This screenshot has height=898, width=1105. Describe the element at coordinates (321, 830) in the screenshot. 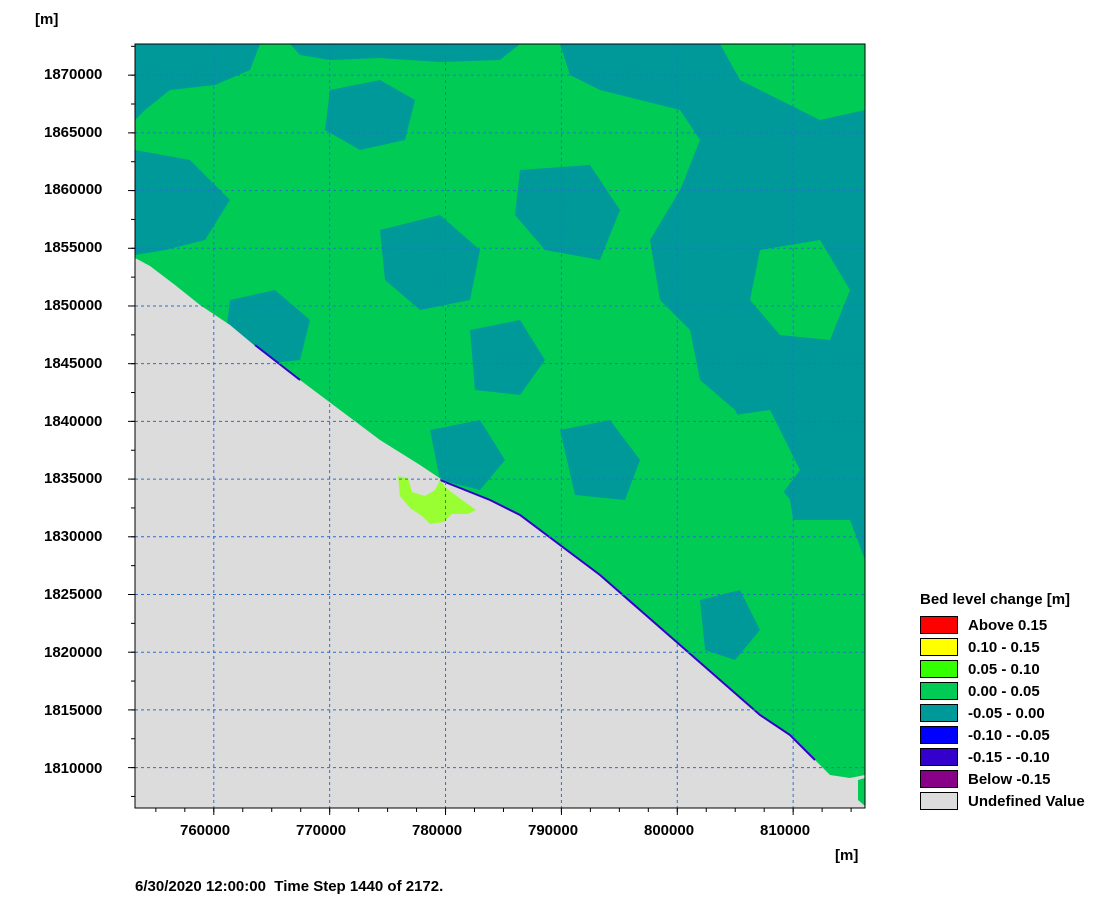

I see `x-tick-label: 770000` at that location.